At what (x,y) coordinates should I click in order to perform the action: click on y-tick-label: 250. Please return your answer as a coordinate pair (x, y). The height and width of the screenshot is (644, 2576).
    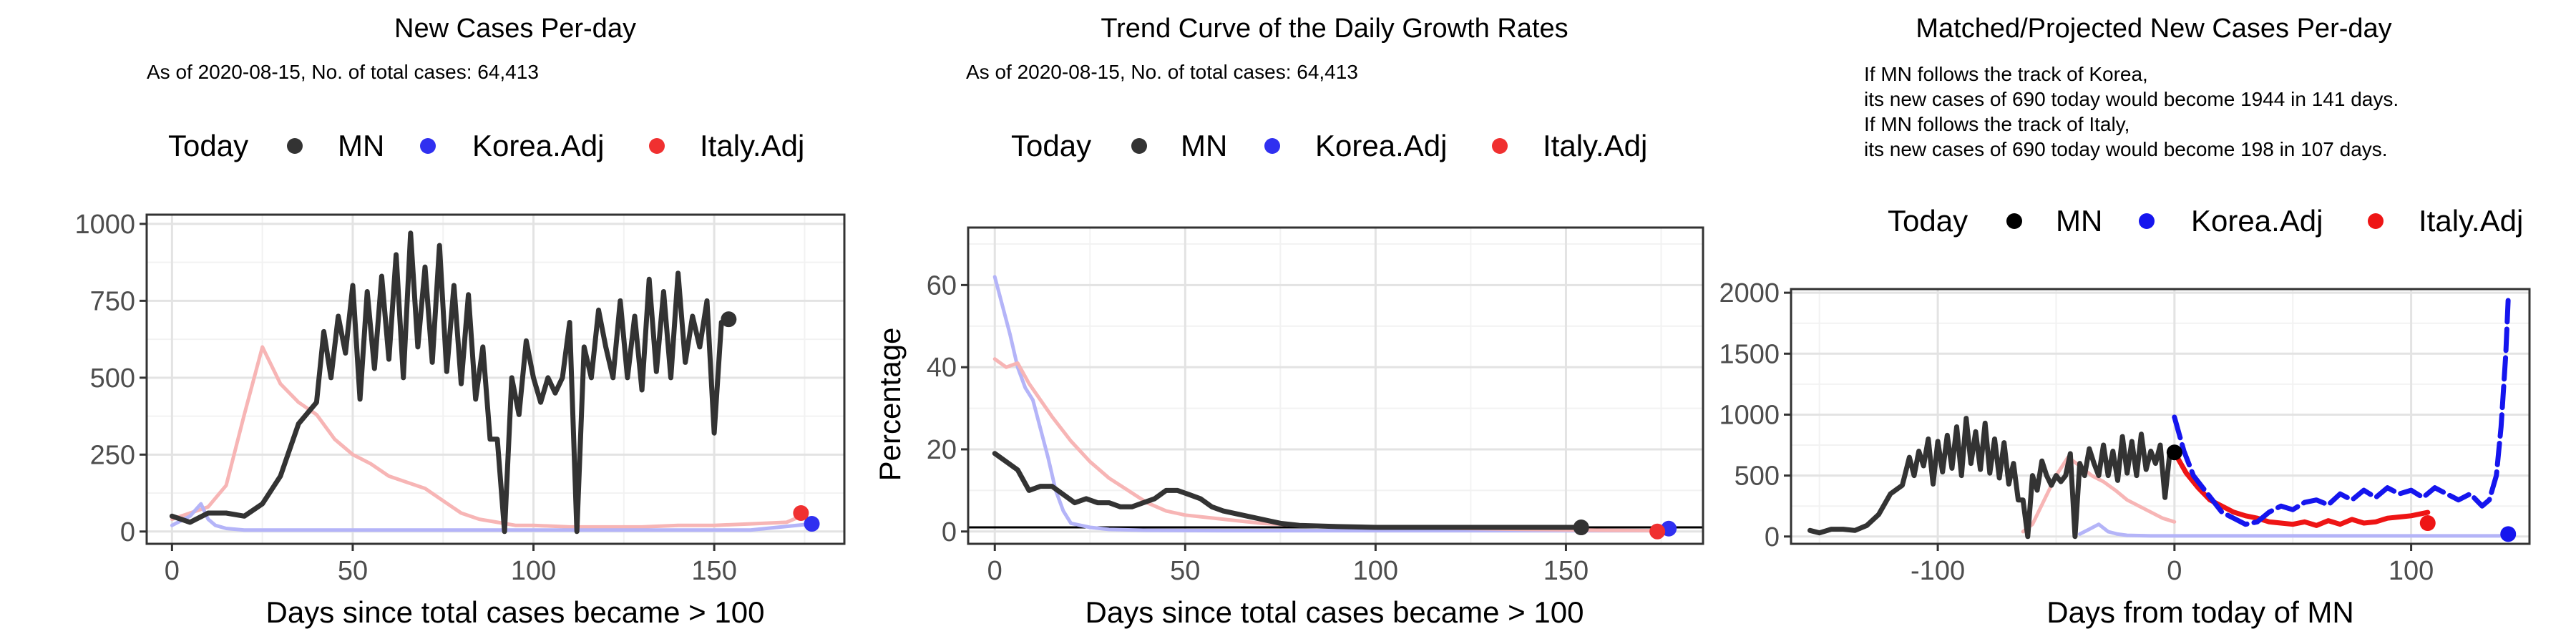
    Looking at the image, I should click on (112, 455).